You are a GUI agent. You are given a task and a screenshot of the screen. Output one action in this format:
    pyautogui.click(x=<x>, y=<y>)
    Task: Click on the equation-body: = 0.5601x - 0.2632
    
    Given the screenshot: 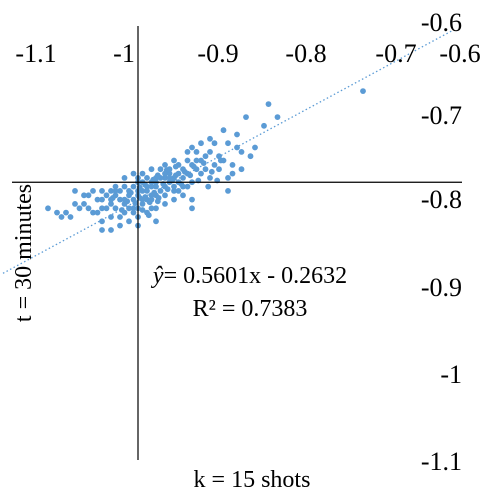 What is the action you would take?
    pyautogui.click(x=256, y=276)
    